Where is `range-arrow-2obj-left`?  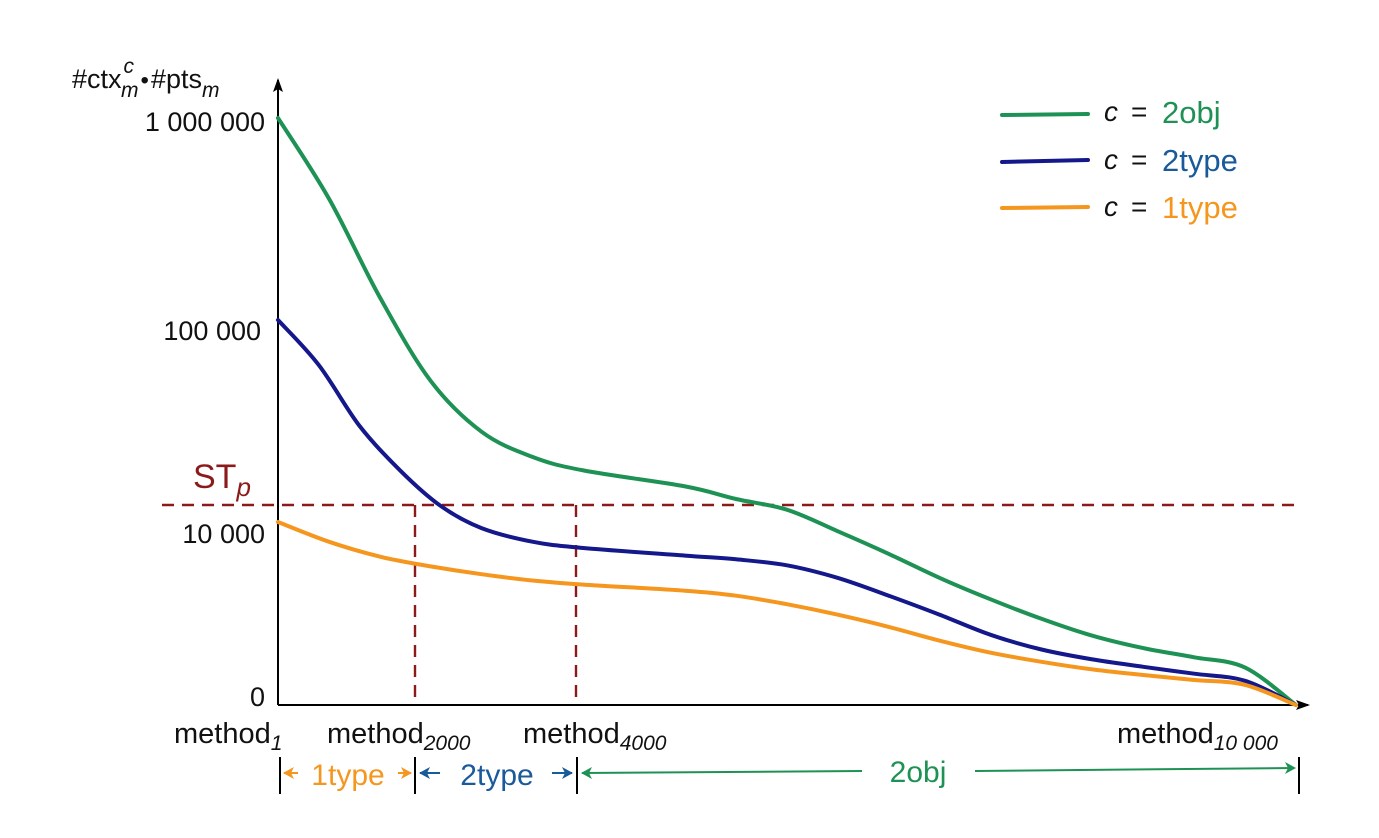
range-arrow-2obj-left is located at coordinates (722, 772).